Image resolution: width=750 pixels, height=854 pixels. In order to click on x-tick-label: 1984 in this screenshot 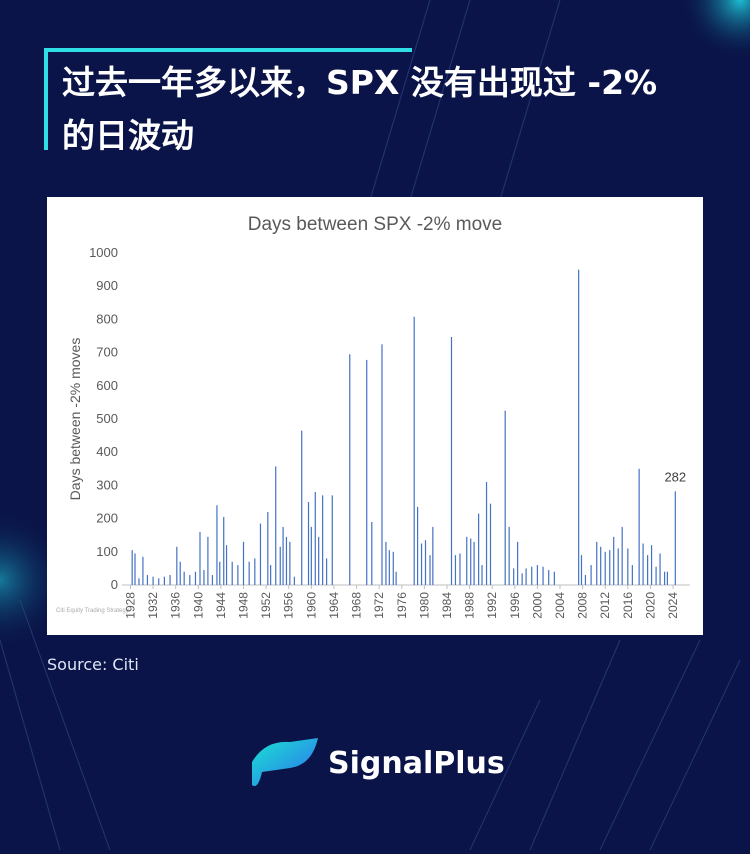, I will do `click(447, 605)`.